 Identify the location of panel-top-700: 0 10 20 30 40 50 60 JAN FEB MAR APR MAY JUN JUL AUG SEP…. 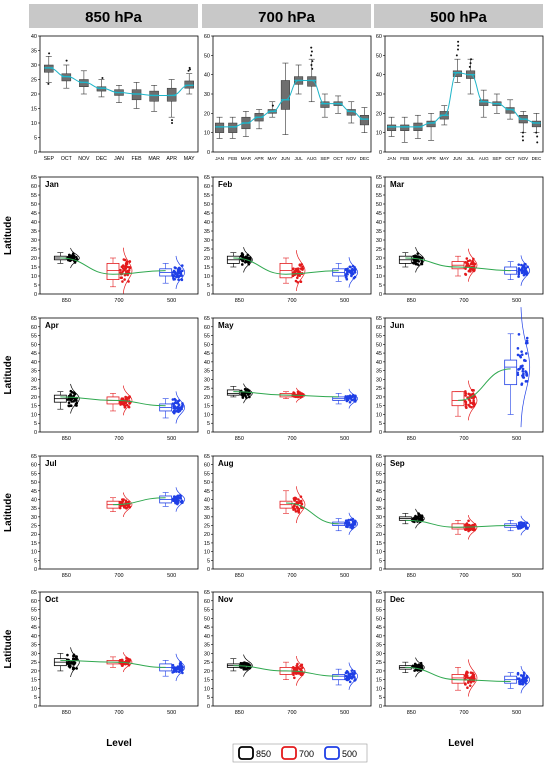
(288, 97).